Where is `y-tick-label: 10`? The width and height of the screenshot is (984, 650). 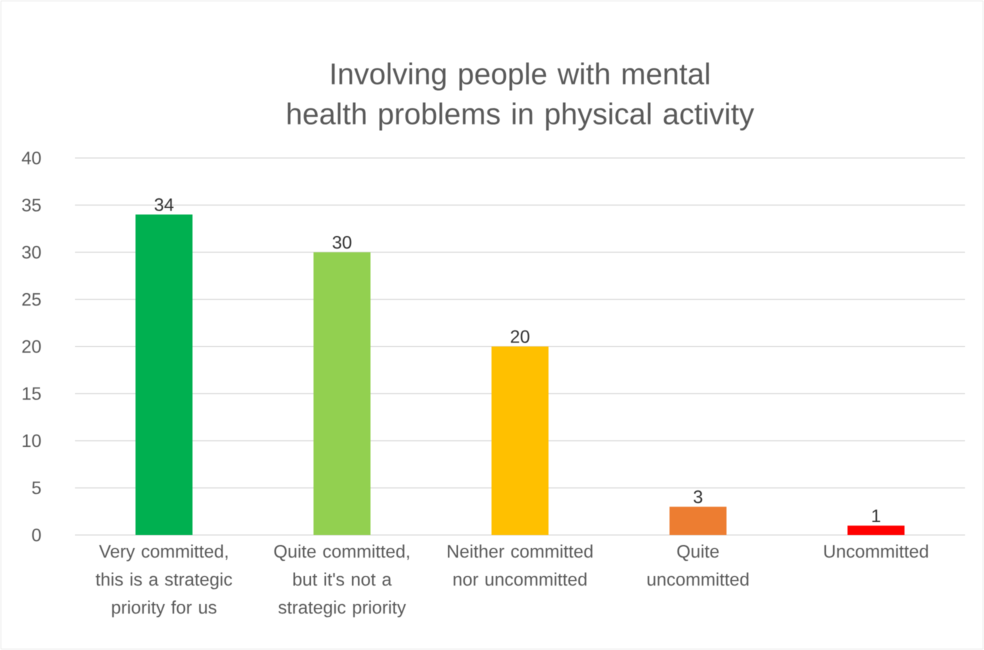 y-tick-label: 10 is located at coordinates (31, 441).